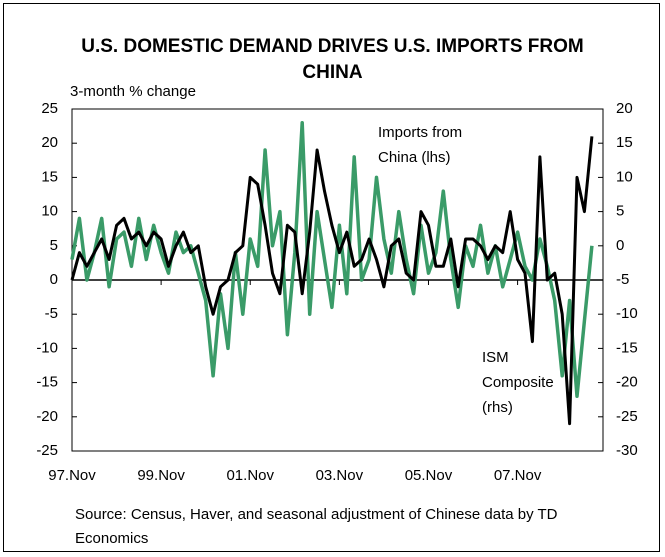  What do you see at coordinates (51, 313) in the screenshot?
I see `y-tick-label: -5` at bounding box center [51, 313].